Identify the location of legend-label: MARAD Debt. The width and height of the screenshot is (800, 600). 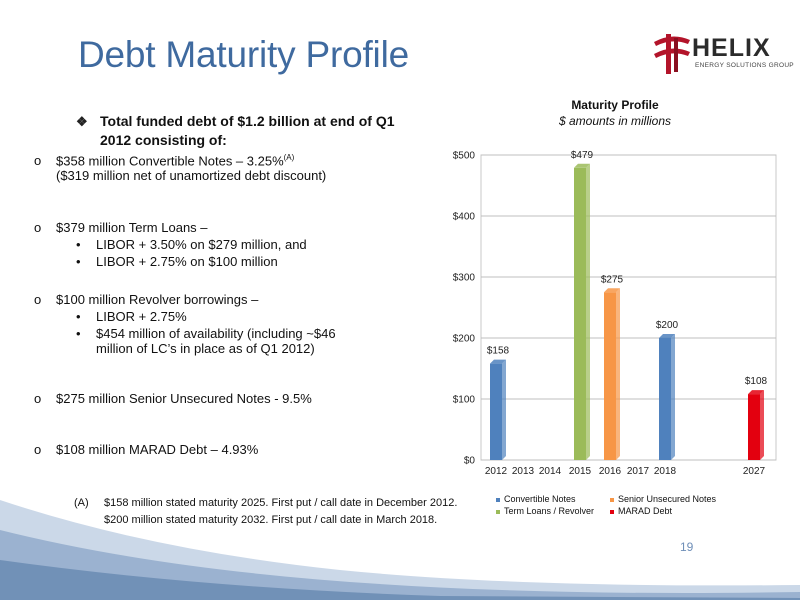
(645, 511).